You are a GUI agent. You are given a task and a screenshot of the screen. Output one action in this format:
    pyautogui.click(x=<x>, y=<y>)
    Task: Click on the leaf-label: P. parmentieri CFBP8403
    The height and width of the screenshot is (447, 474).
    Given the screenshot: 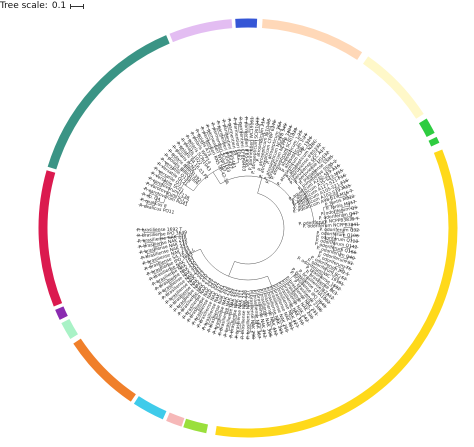 What is the action you would take?
    pyautogui.click(x=242, y=144)
    